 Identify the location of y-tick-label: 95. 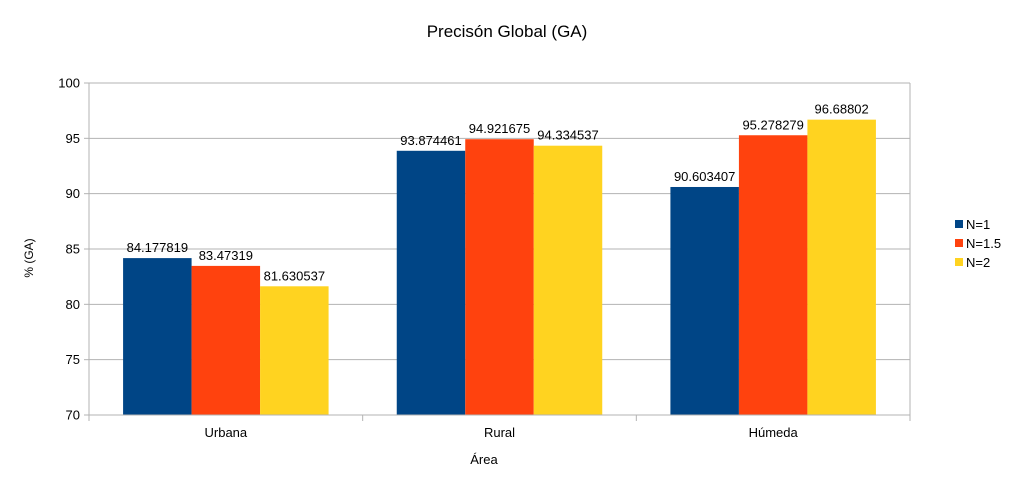
(73, 138).